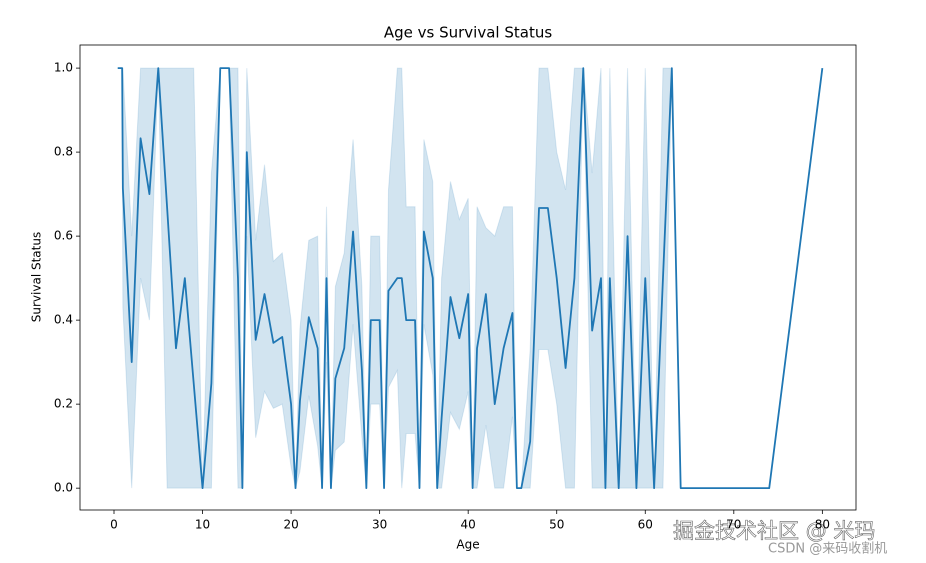 This screenshot has width=926, height=563. What do you see at coordinates (114, 525) in the screenshot?
I see `x-tick-label: 0` at bounding box center [114, 525].